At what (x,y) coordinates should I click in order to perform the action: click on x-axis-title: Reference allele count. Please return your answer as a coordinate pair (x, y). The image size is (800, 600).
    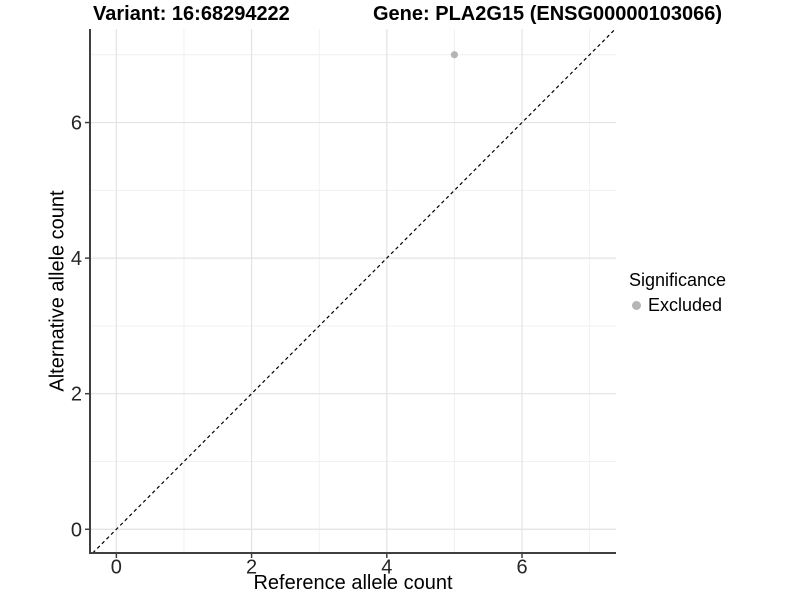
    Looking at the image, I should click on (353, 583).